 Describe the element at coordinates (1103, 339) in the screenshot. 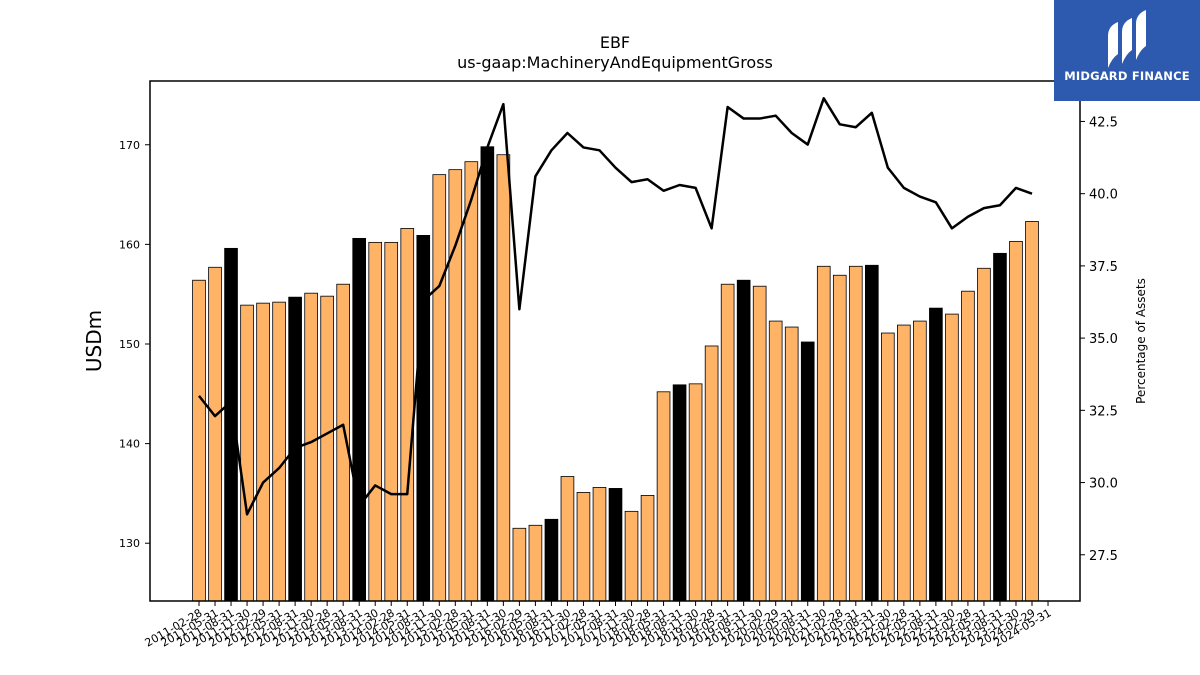

I see `y2-tick-label: 35.0` at that location.